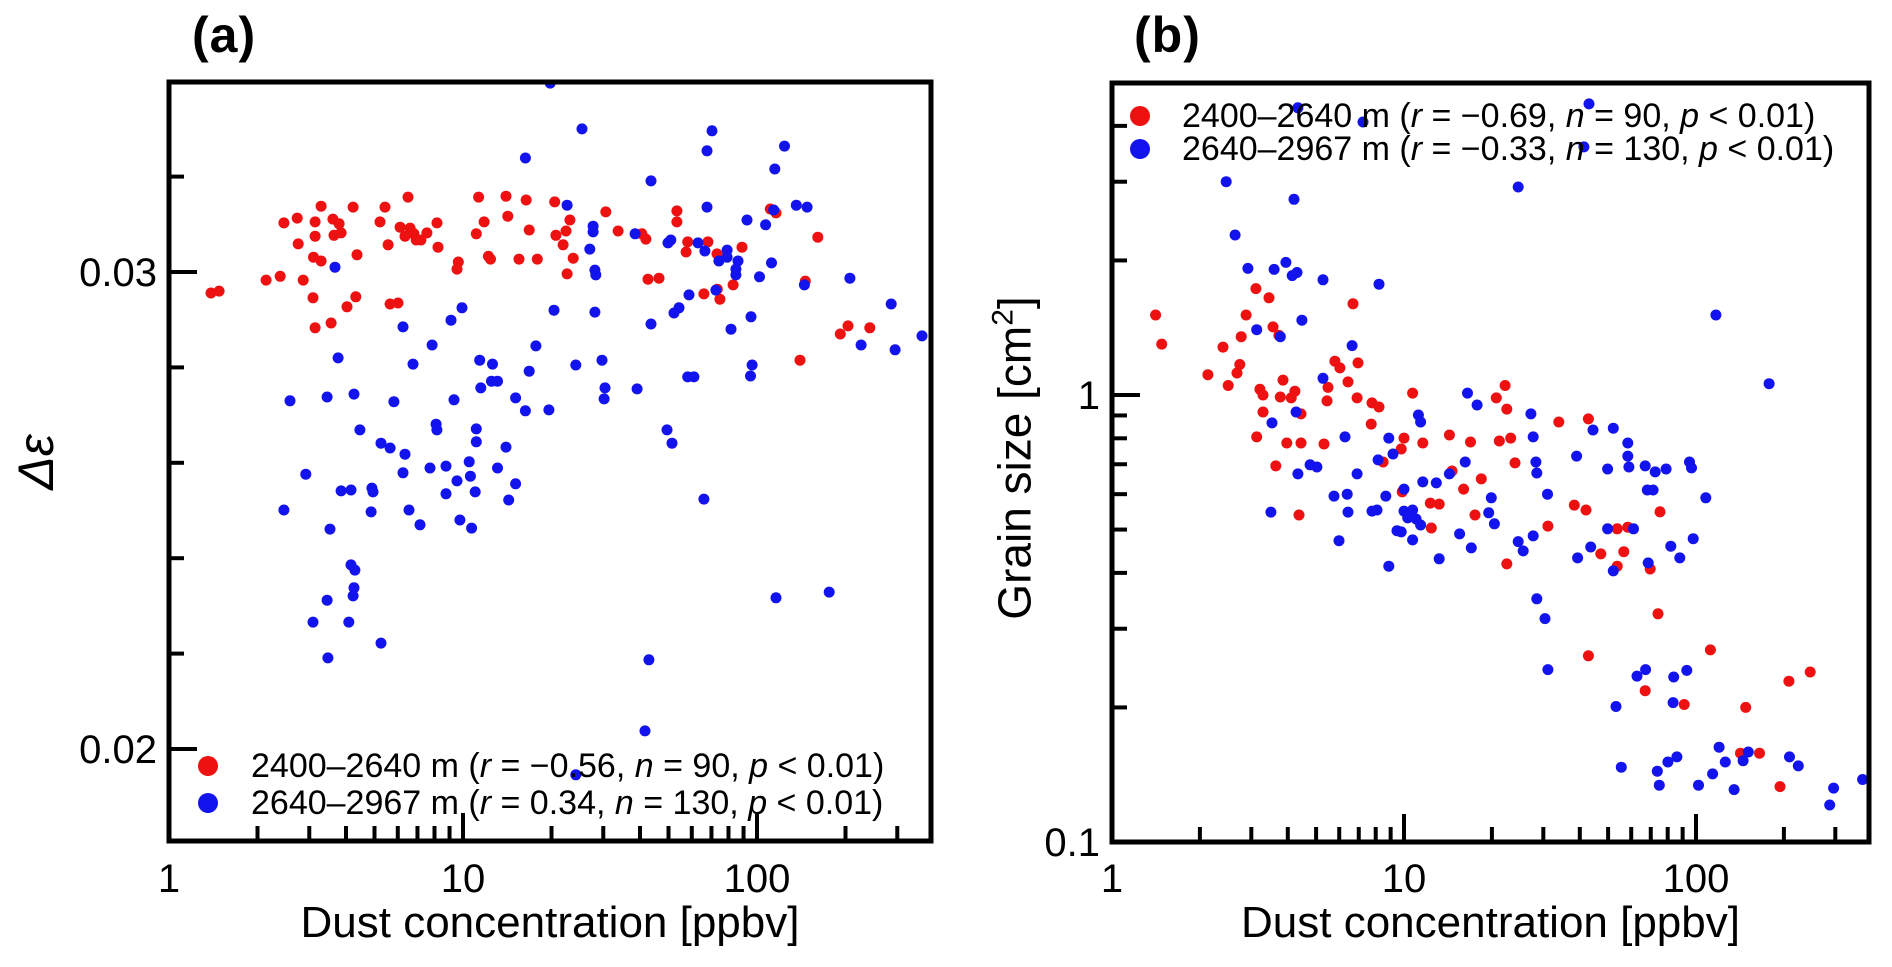 The height and width of the screenshot is (967, 1892). I want to click on panel-b-y-axis-title: Grain size [cm2], so click(1013, 458).